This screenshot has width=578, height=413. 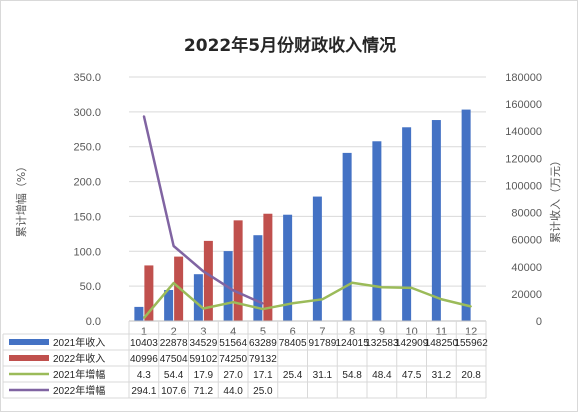 I want to click on table-cell: 132583, so click(x=382, y=343).